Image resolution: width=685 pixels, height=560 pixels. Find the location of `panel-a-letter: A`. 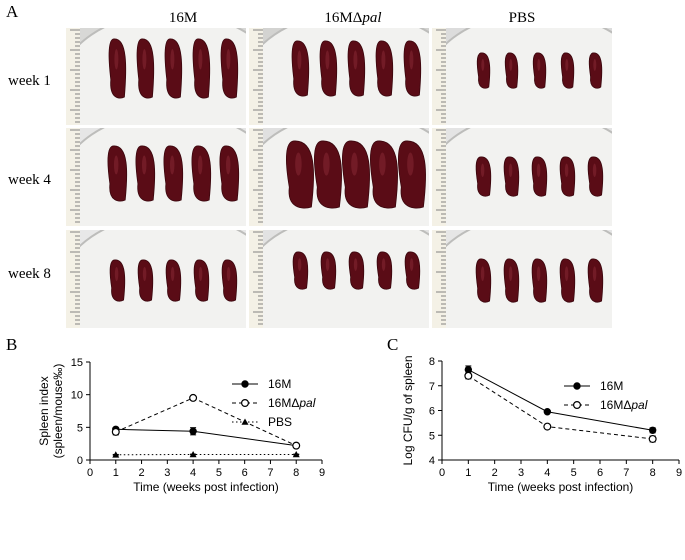

panel-a-letter: A is located at coordinates (12, 11).